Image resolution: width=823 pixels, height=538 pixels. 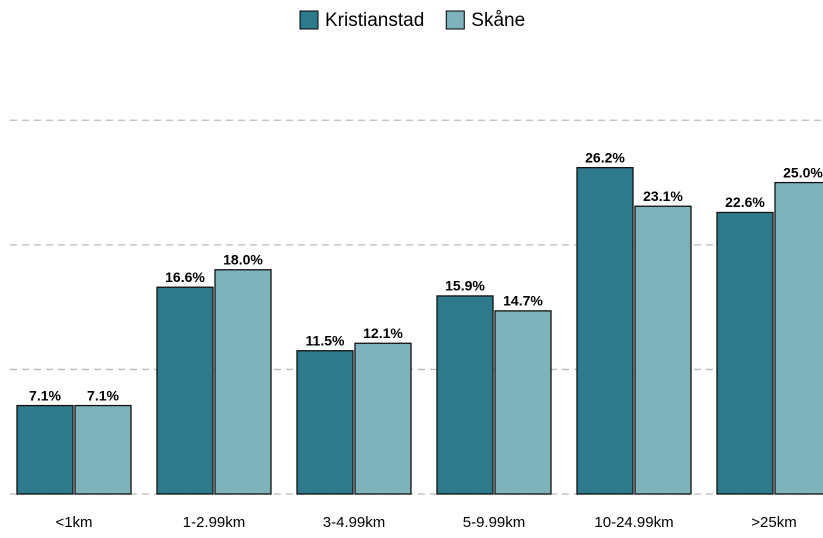 I want to click on legend-label: Kristianstad, so click(x=374, y=20).